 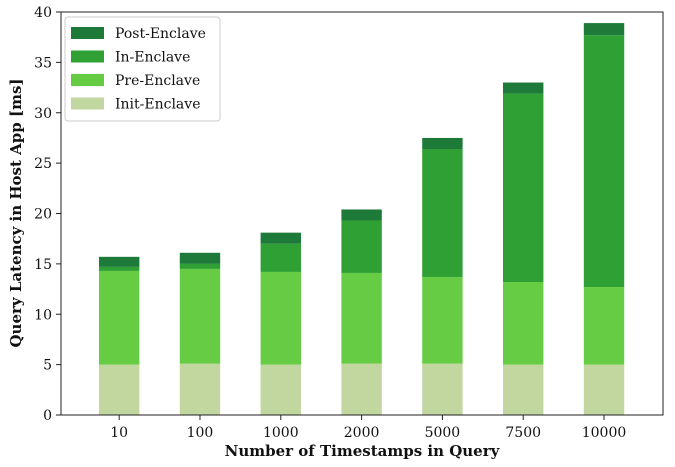 What do you see at coordinates (43, 114) in the screenshot?
I see `y-tick-label: 30` at bounding box center [43, 114].